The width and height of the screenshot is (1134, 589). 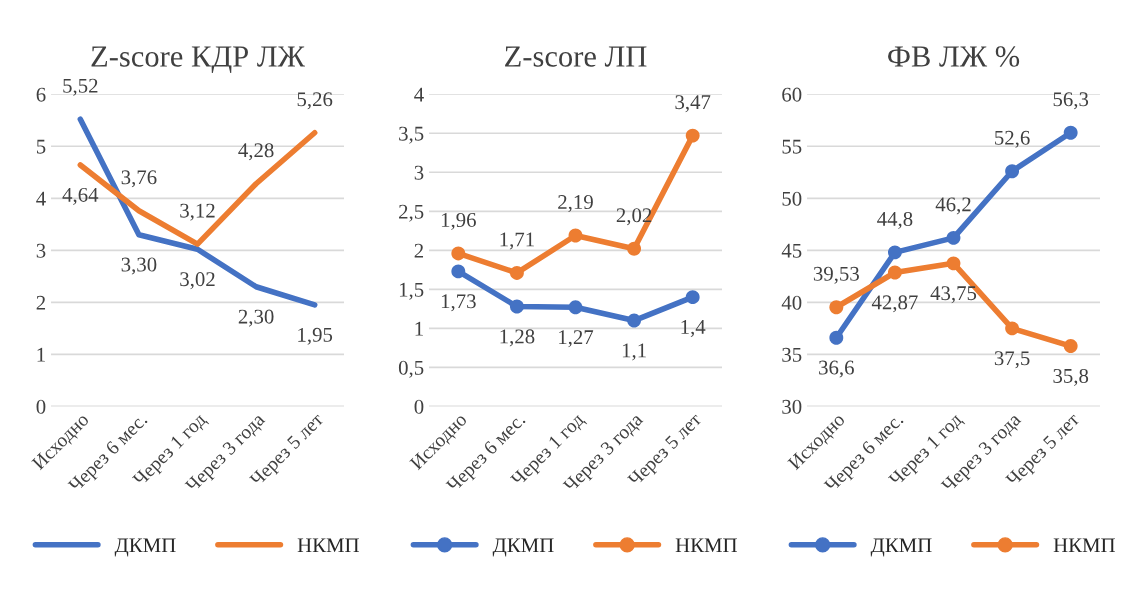 I want to click on data-label: 2,30, so click(x=256, y=318).